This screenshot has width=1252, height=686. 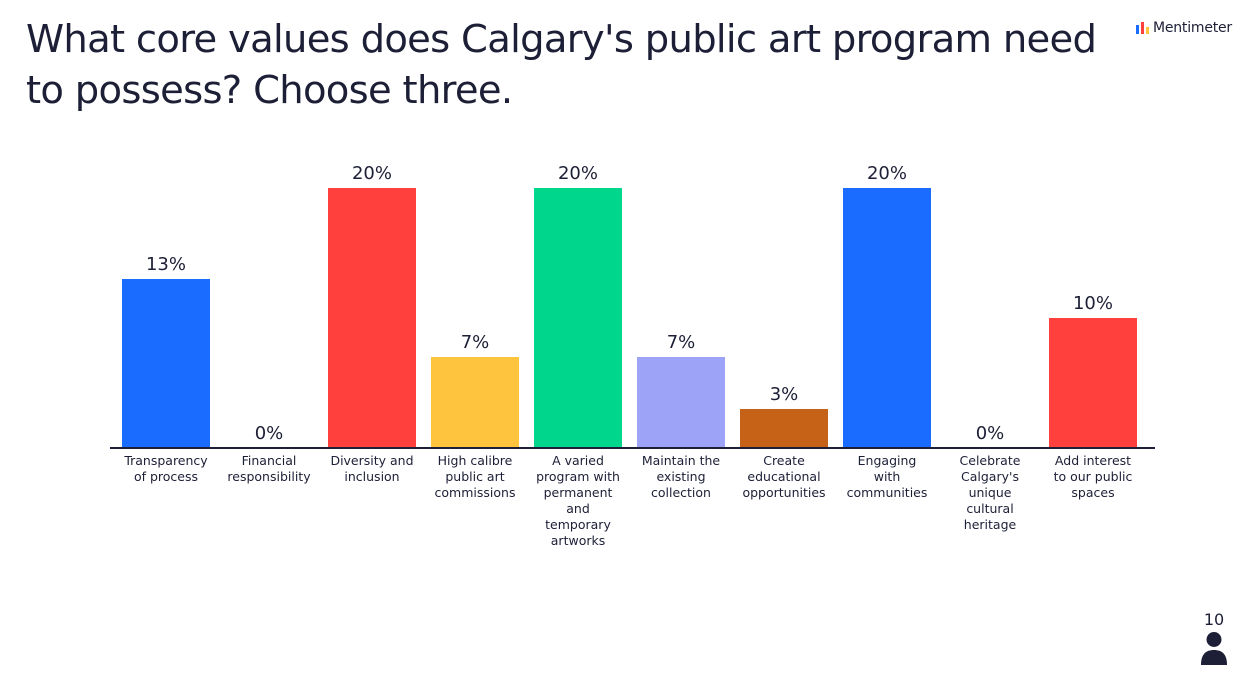 What do you see at coordinates (165, 468) in the screenshot?
I see `category-label: Transparency of process` at bounding box center [165, 468].